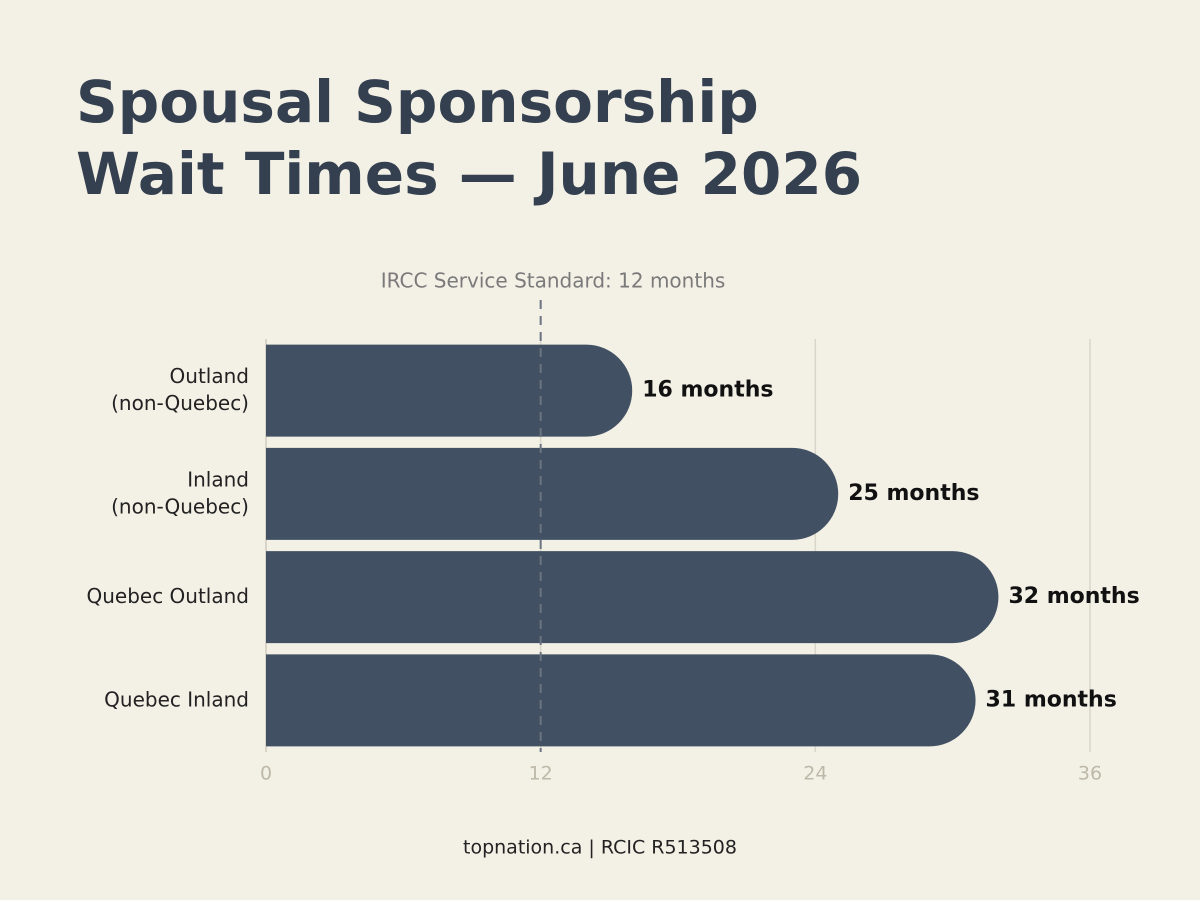 This screenshot has height=900, width=1200. What do you see at coordinates (266, 774) in the screenshot?
I see `x-tick-label: 0` at bounding box center [266, 774].